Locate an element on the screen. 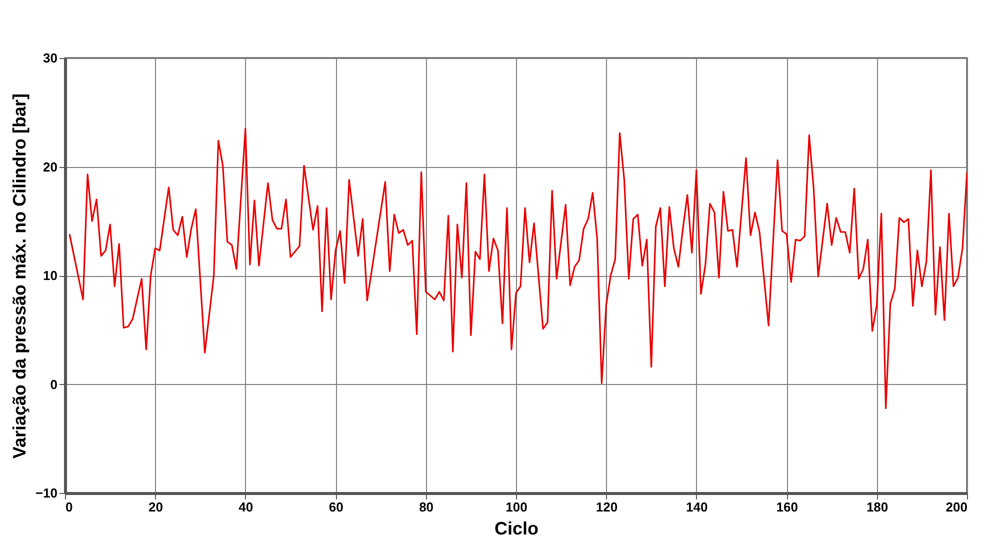  x-tick-label: 20 is located at coordinates (155, 507).